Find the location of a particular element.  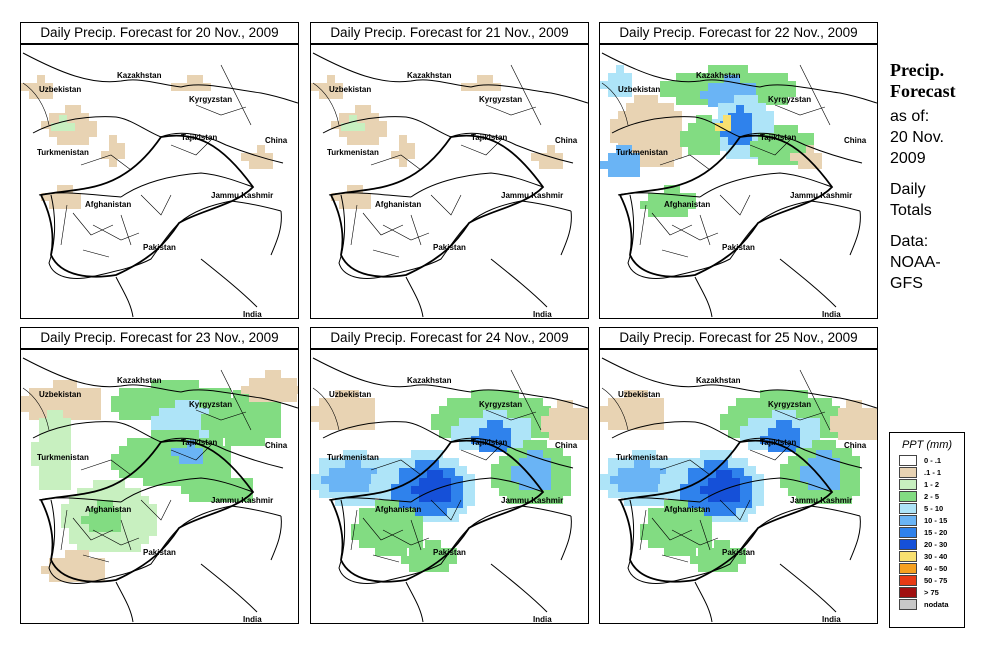

legend-label: 5 - 10 is located at coordinates (934, 508).